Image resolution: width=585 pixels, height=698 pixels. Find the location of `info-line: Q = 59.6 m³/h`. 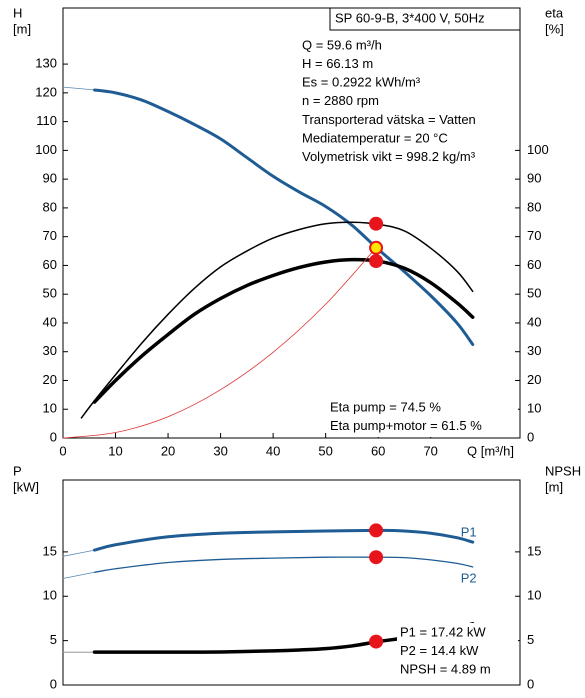

info-line: Q = 59.6 m³/h is located at coordinates (342, 44).